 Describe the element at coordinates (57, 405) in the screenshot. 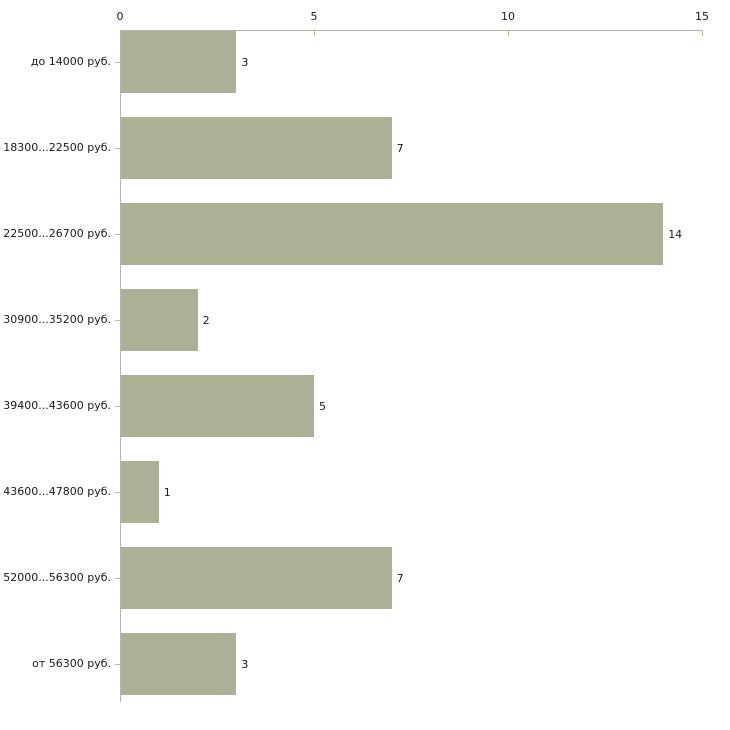

I see `y-axis-category-label: 39400...43600 руб.` at that location.